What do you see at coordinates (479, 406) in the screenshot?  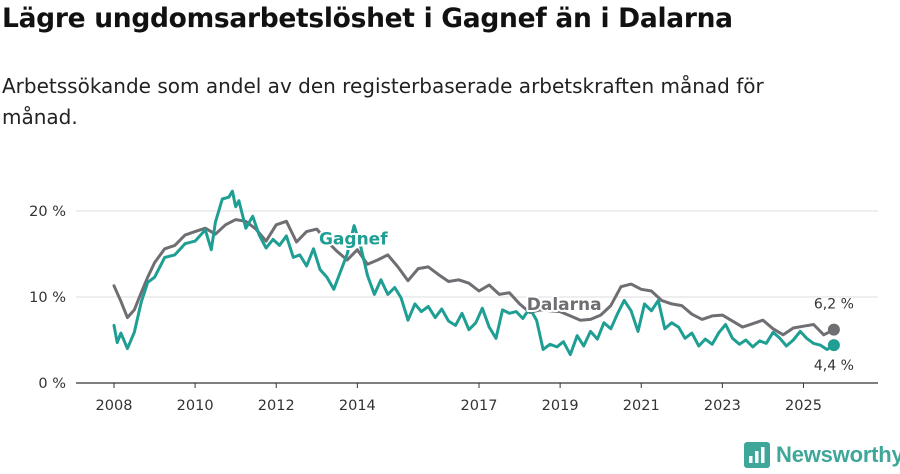 I see `x-tick-label: 2017` at bounding box center [479, 406].